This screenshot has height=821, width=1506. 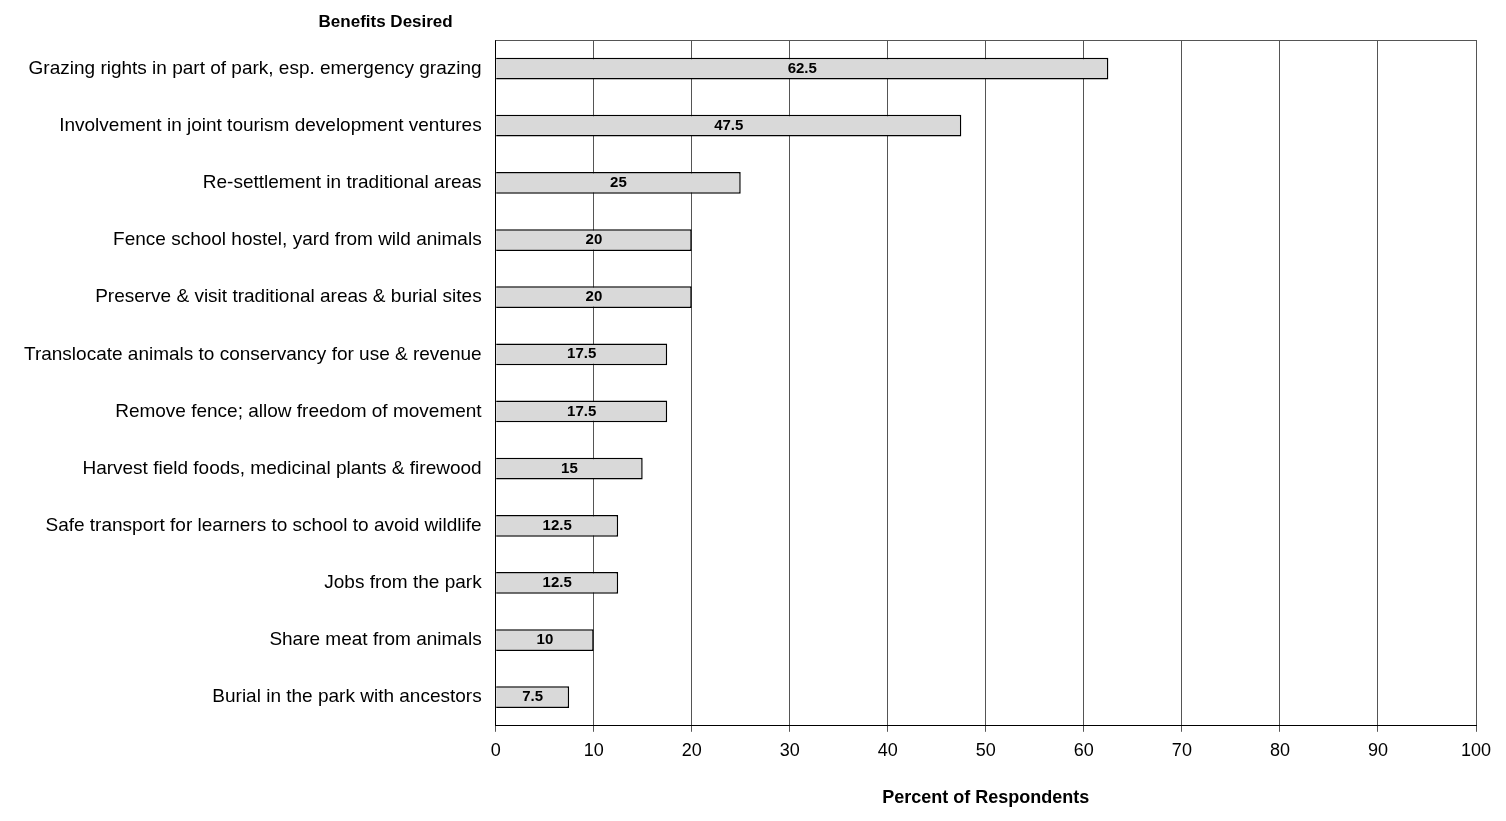 I want to click on x-tick-label: 30, so click(x=789, y=749).